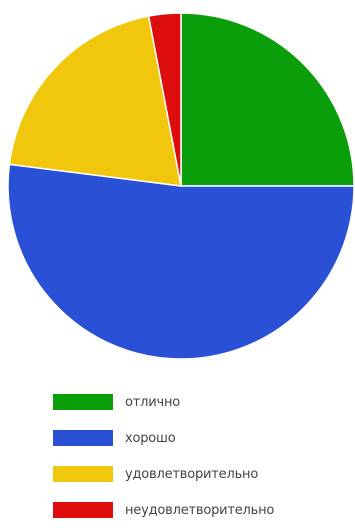 This screenshot has height=528, width=355. Describe the element at coordinates (203, 402) in the screenshot. I see `legend-item: отлично` at that location.